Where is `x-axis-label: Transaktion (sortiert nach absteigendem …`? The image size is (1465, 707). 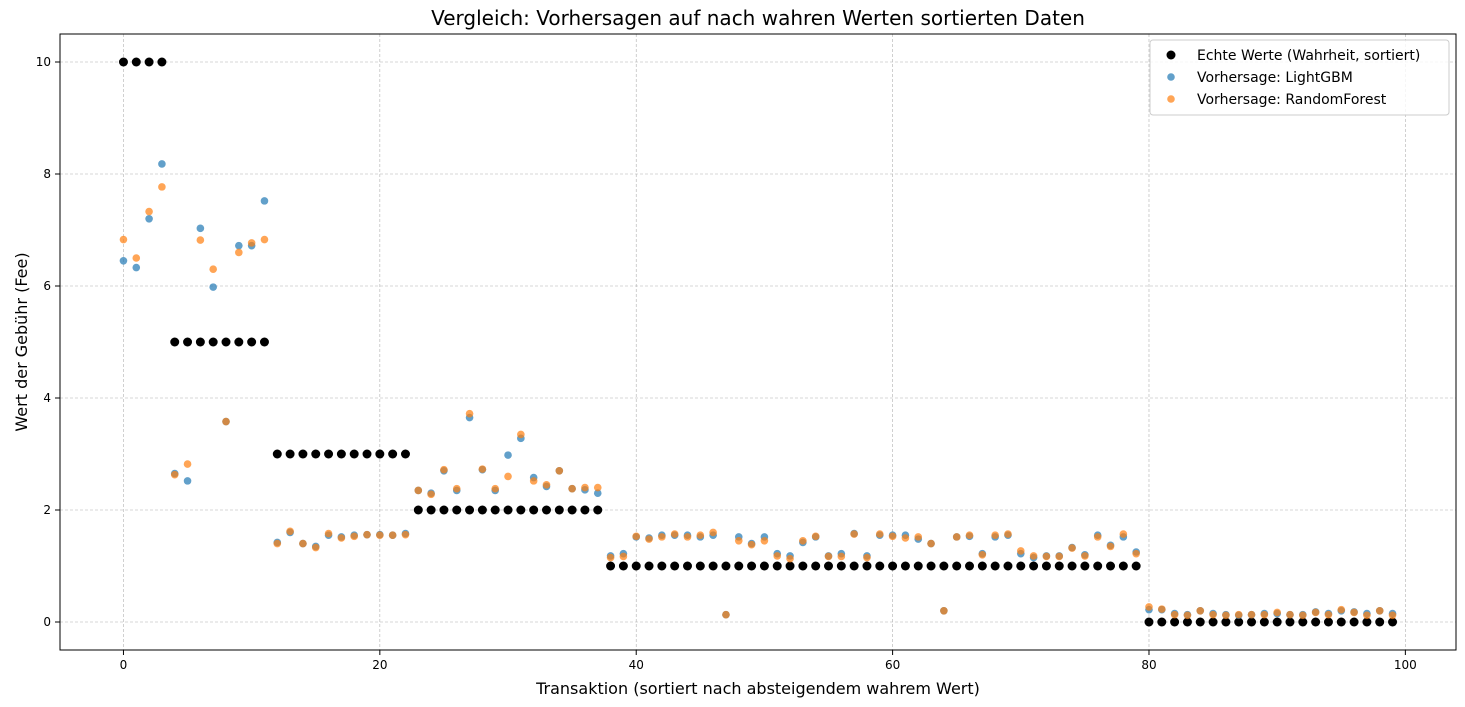 x-axis-label: Transaktion (sortiert nach absteigendem … is located at coordinates (757, 688).